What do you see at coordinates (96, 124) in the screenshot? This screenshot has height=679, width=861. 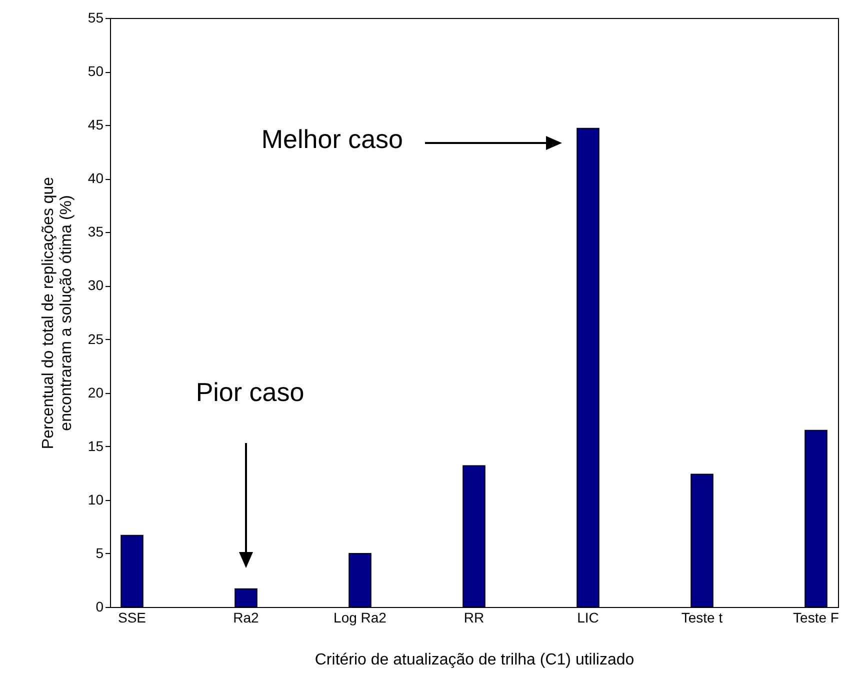 I see `y-tick-label: 45` at bounding box center [96, 124].